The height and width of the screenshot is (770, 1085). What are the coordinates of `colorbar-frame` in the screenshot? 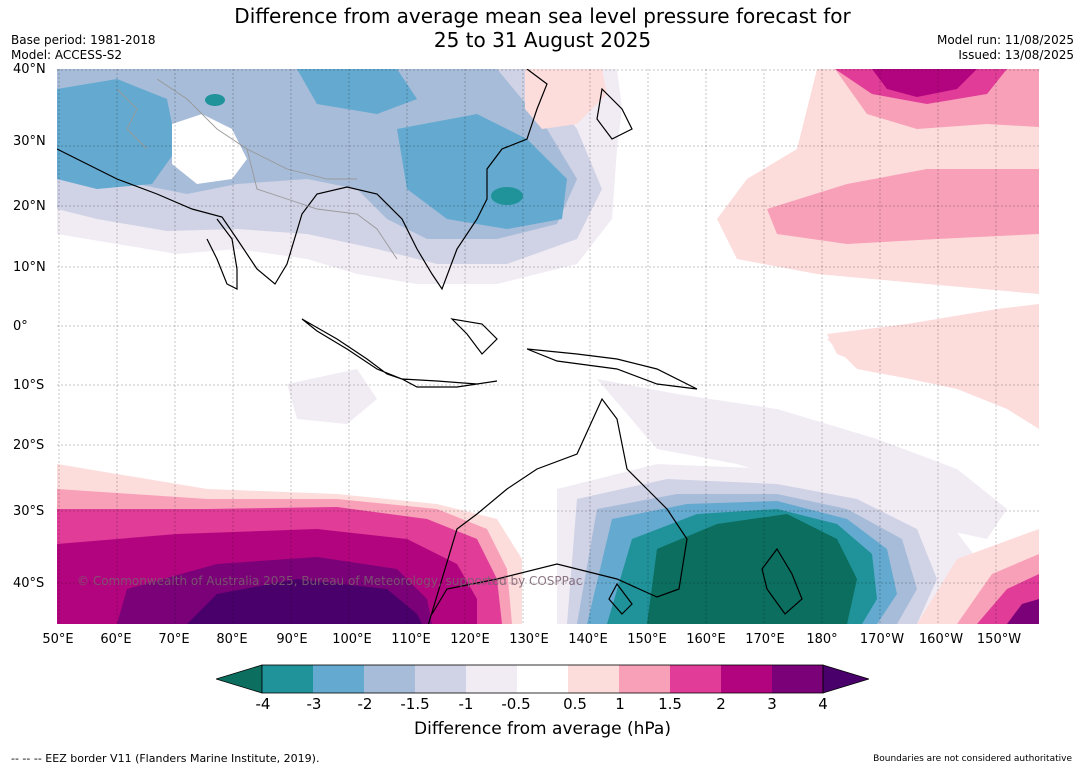 It's located at (542, 679).